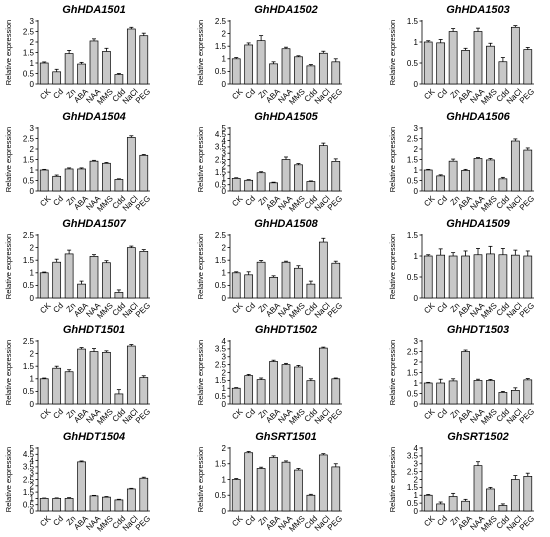 Image resolution: width=550 pixels, height=537 pixels. What do you see at coordinates (94, 330) in the screenshot?
I see `chart-title: GhHDT1501` at bounding box center [94, 330].